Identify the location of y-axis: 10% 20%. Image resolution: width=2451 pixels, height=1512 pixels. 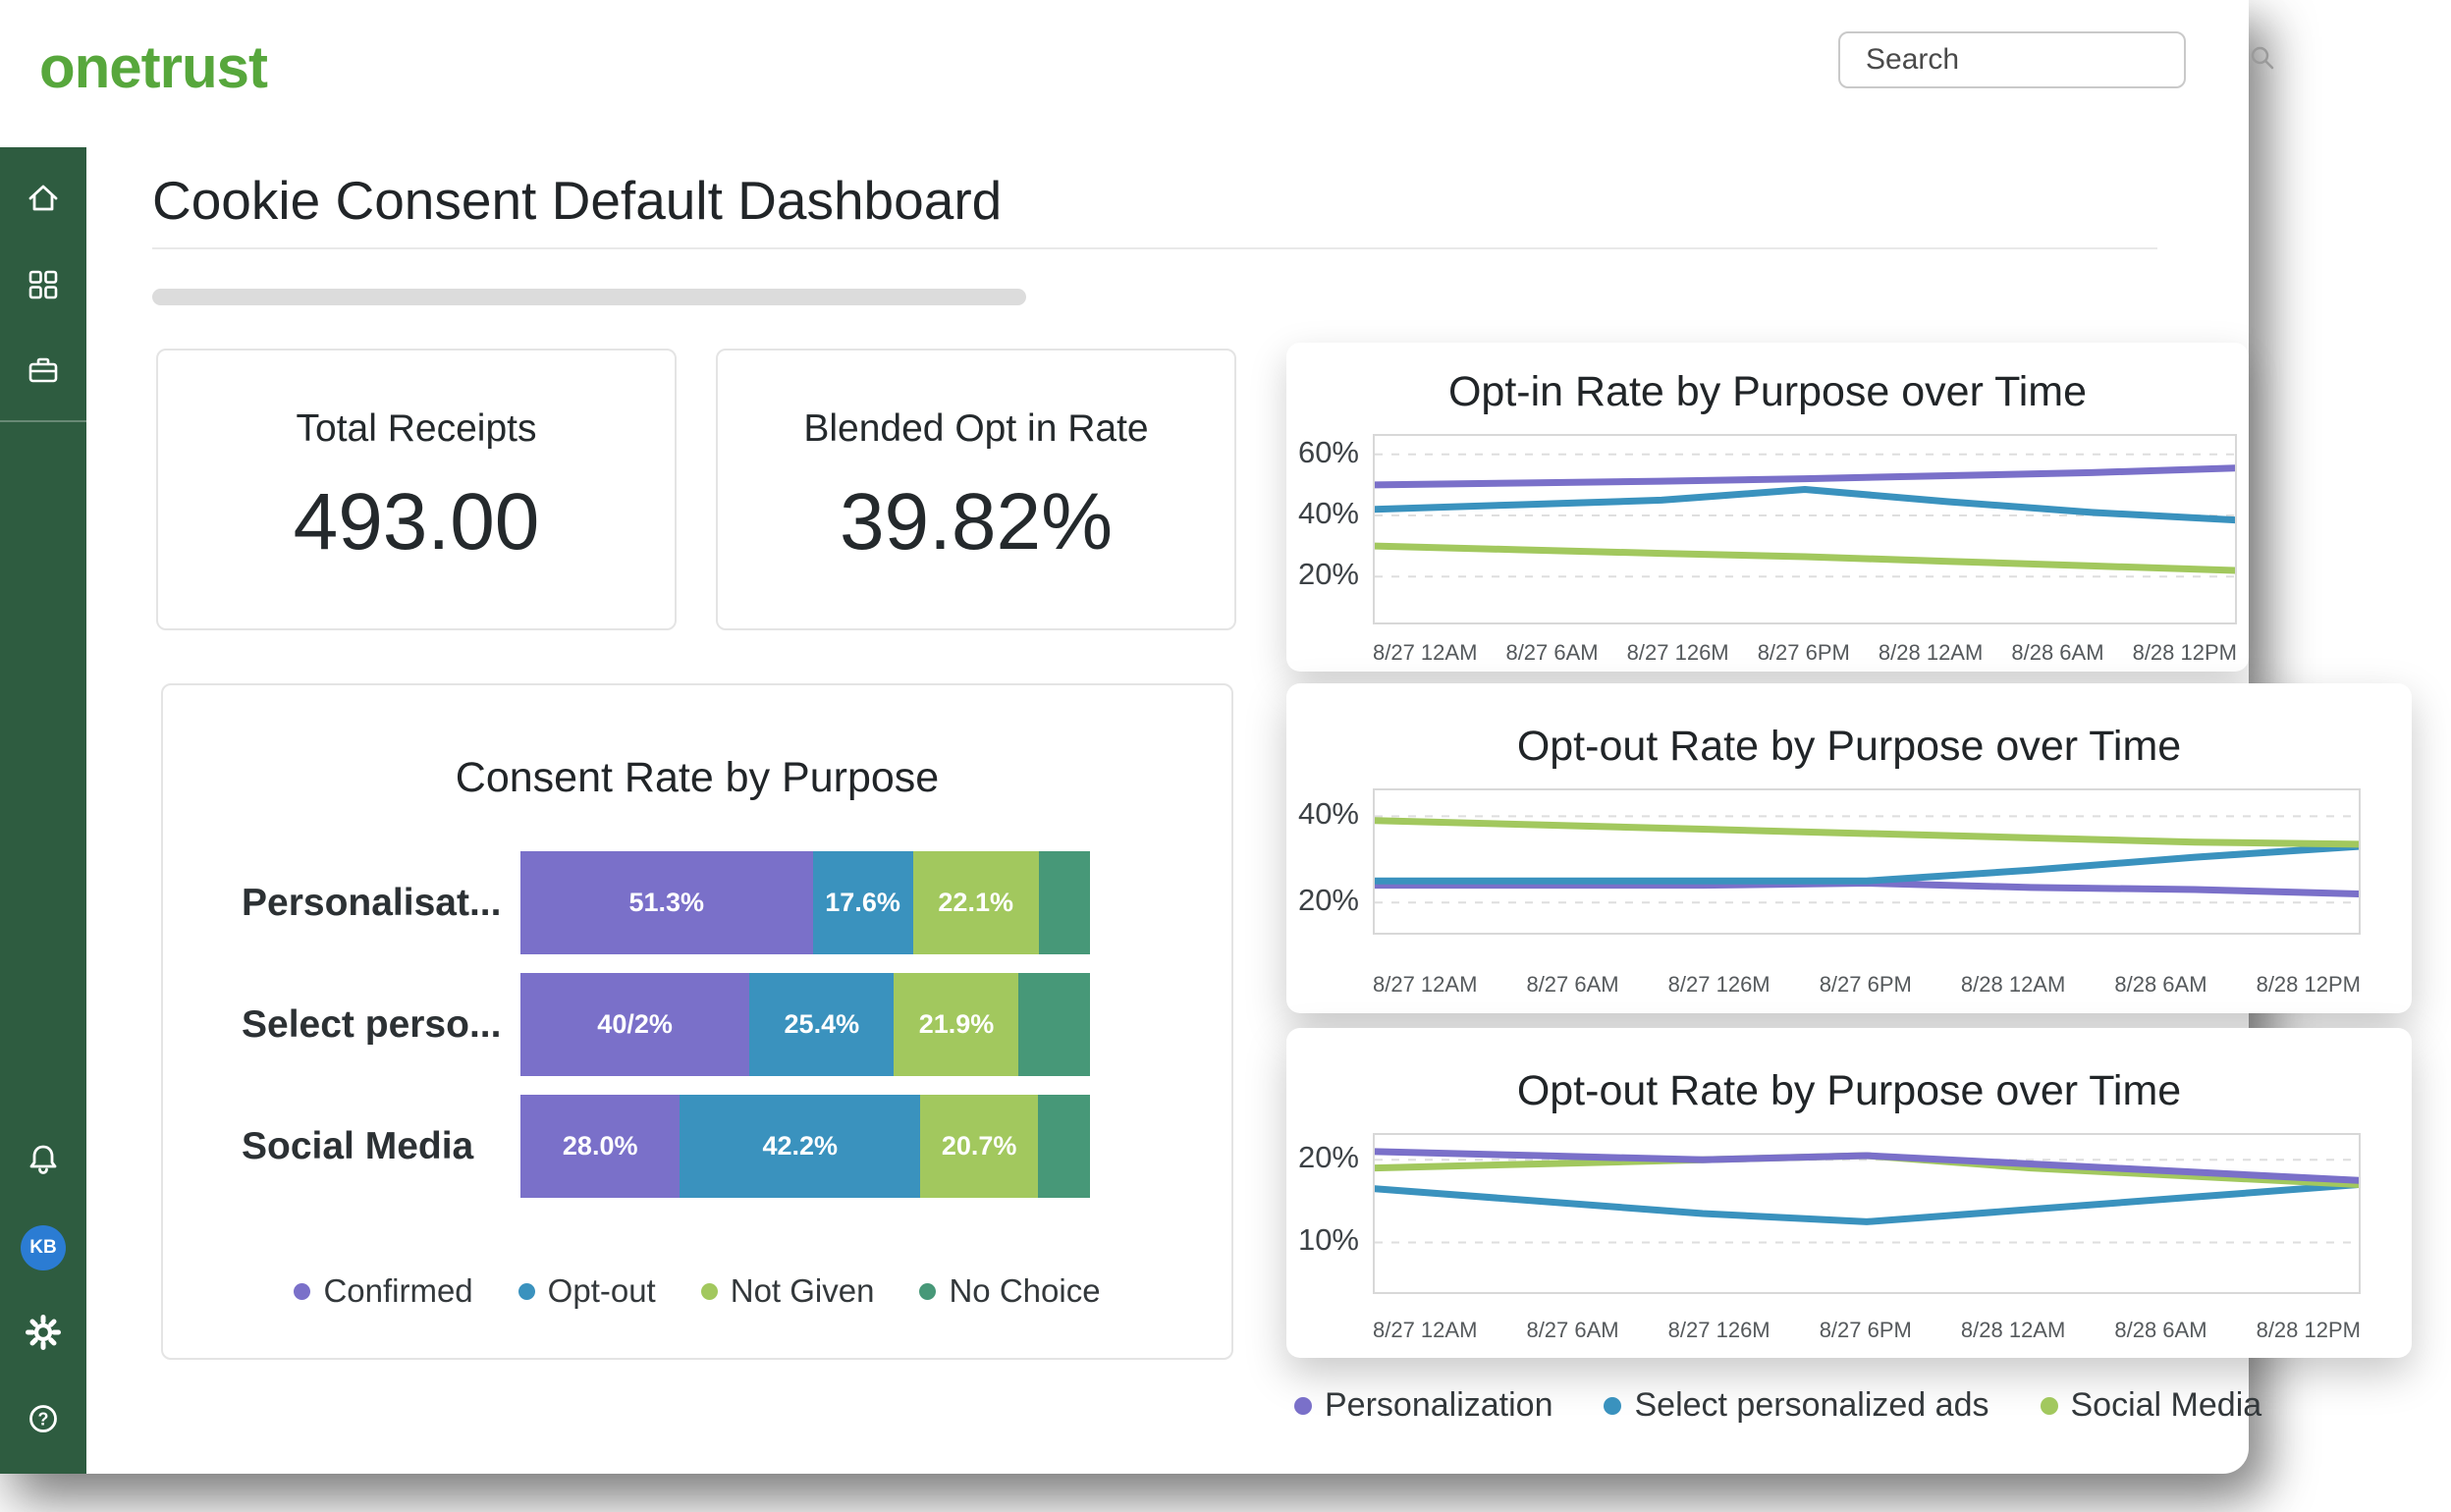
(1330, 1211).